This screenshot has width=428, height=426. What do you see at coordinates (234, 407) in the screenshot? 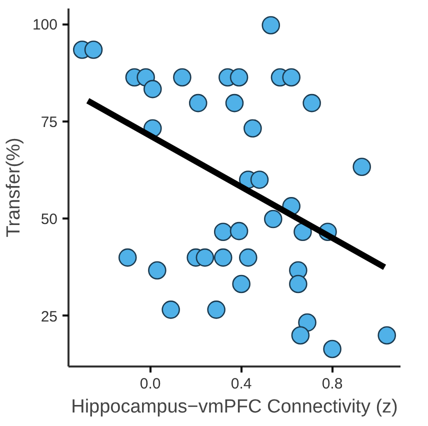
I see `x-axis-title: Hippocampus−vmPFC Connectivity (z)` at bounding box center [234, 407].